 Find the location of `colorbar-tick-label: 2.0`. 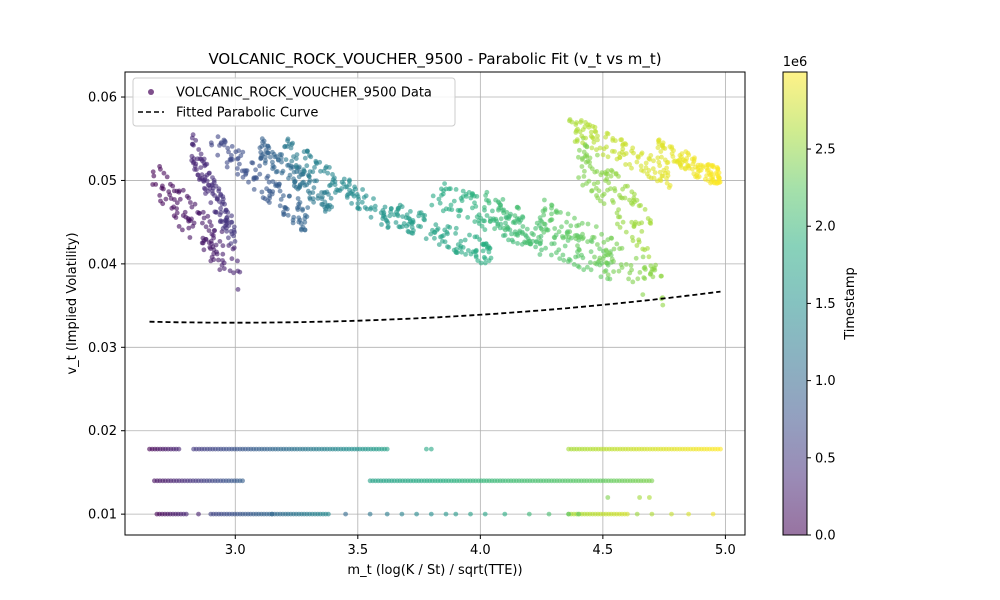

colorbar-tick-label: 2.0 is located at coordinates (825, 227).